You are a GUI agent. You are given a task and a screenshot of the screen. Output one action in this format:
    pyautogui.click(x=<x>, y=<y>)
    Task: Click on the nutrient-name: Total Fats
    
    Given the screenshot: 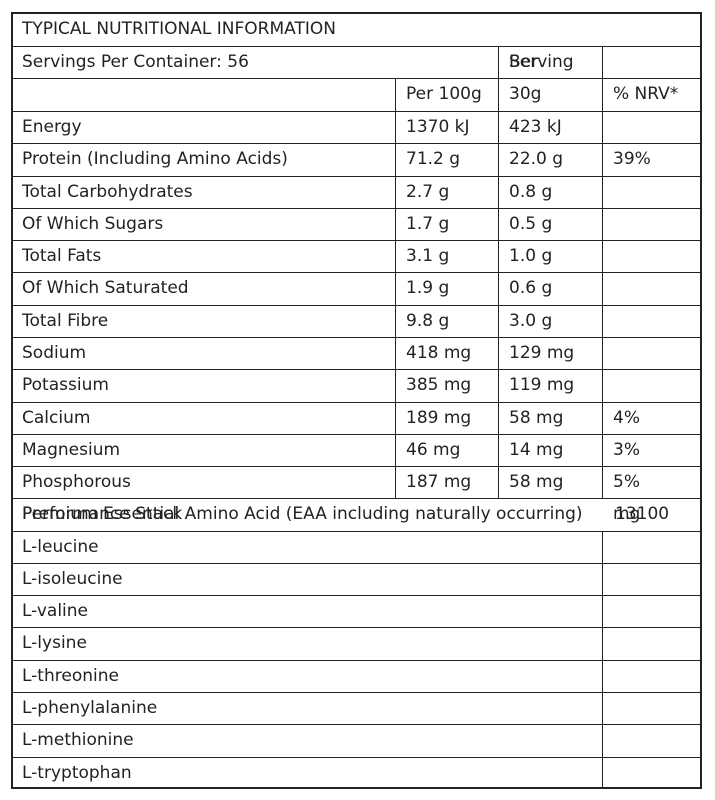 What is the action you would take?
    pyautogui.click(x=62, y=256)
    